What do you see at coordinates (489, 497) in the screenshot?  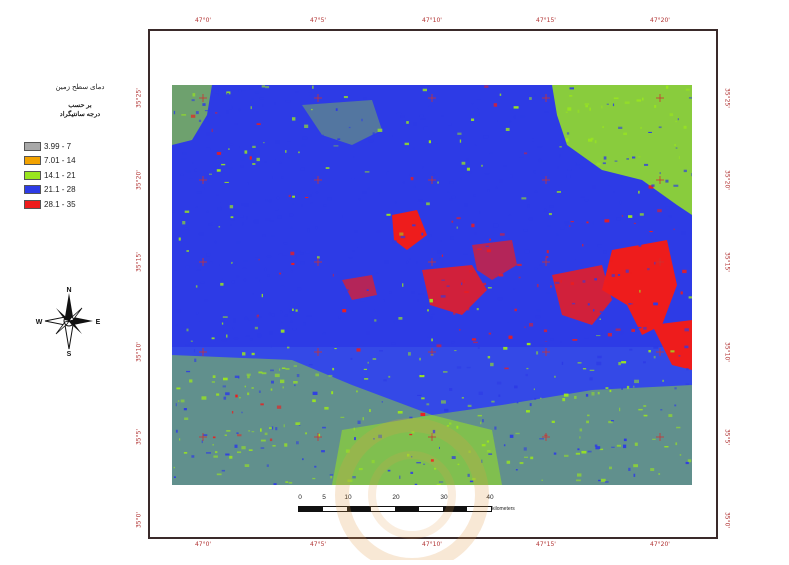 I see `scale-tick-label: 40` at bounding box center [489, 497].